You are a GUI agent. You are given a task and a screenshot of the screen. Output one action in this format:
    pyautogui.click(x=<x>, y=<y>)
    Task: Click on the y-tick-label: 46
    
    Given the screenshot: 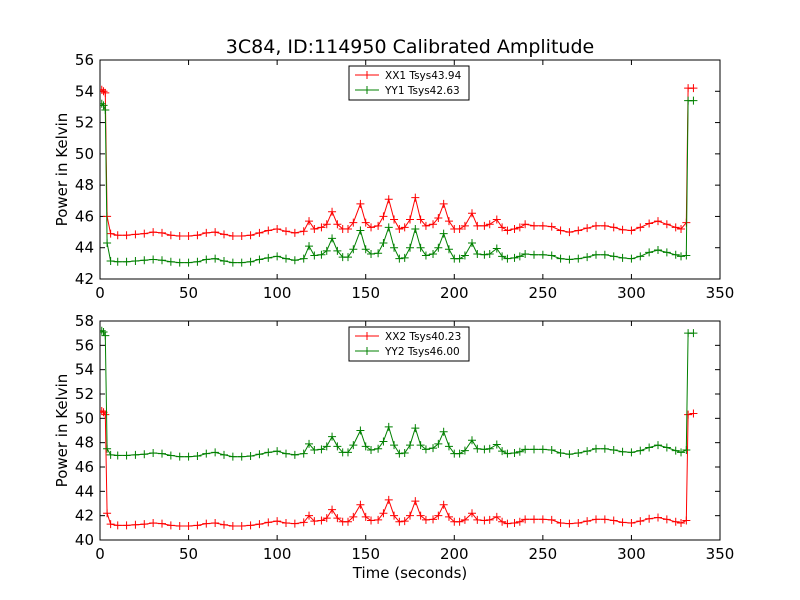 What is the action you would take?
    pyautogui.click(x=84, y=467)
    